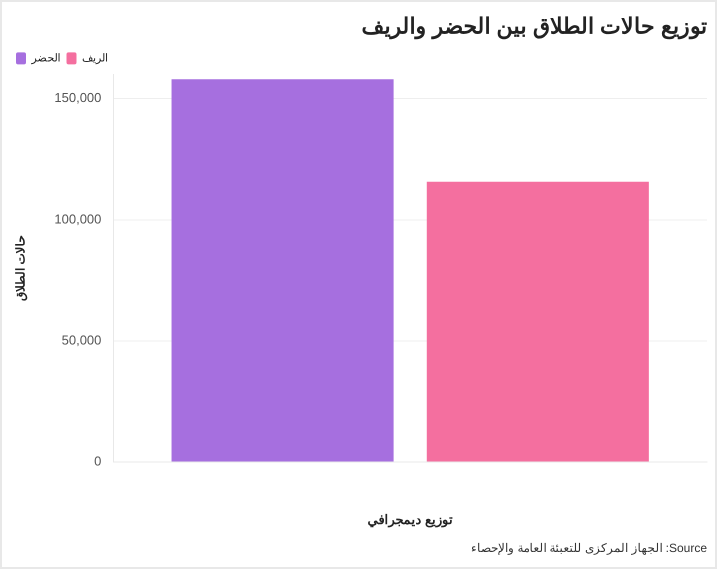  What do you see at coordinates (78, 98) in the screenshot?
I see `y-tick-label: 150,000` at bounding box center [78, 98].